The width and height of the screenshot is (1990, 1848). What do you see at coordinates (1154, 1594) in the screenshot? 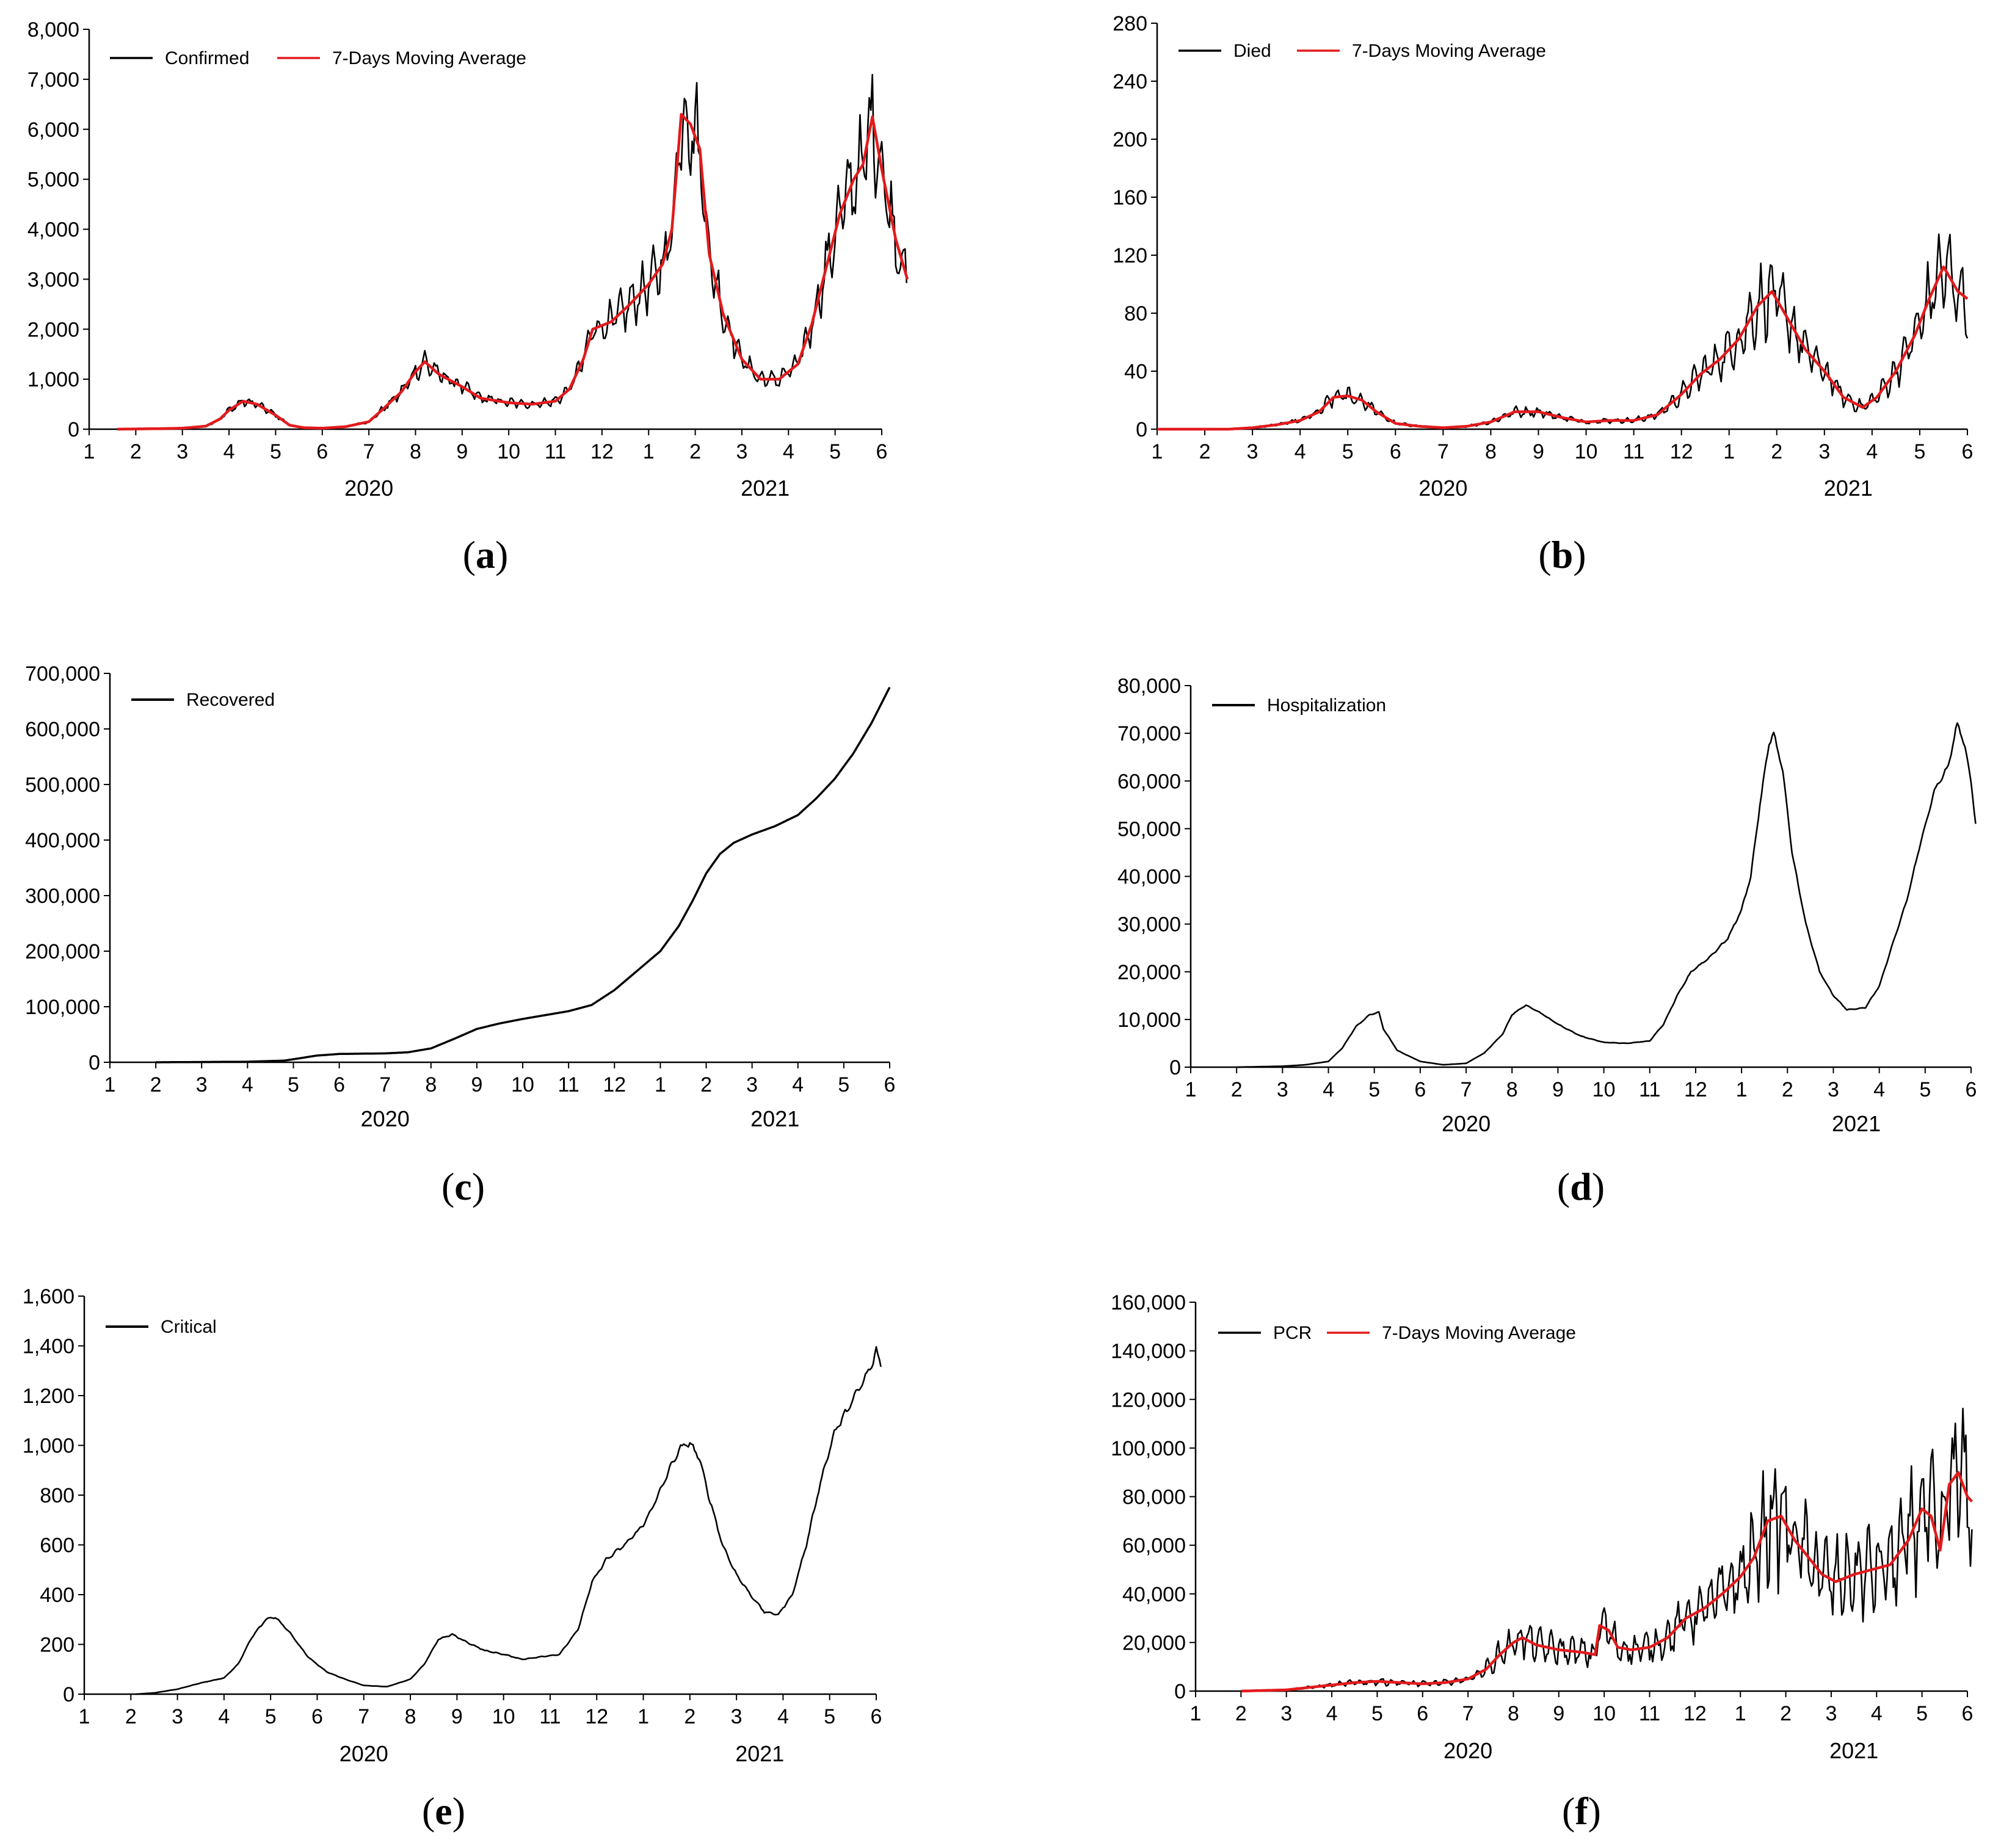
I see `y-tick-label: 40,000` at bounding box center [1154, 1594].